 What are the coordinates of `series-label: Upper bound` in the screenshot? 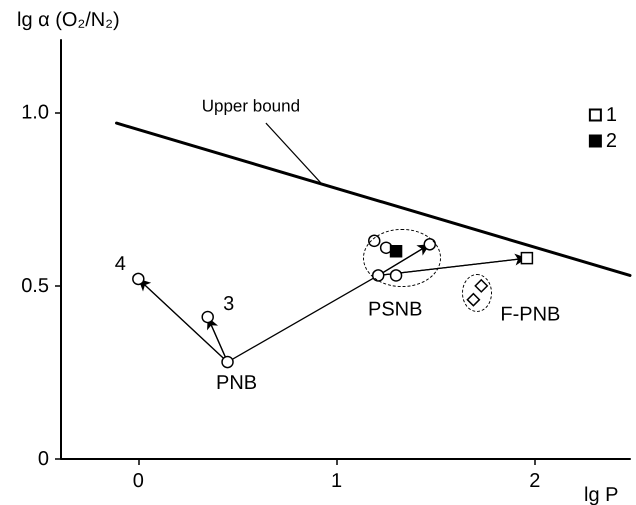 It's located at (251, 106).